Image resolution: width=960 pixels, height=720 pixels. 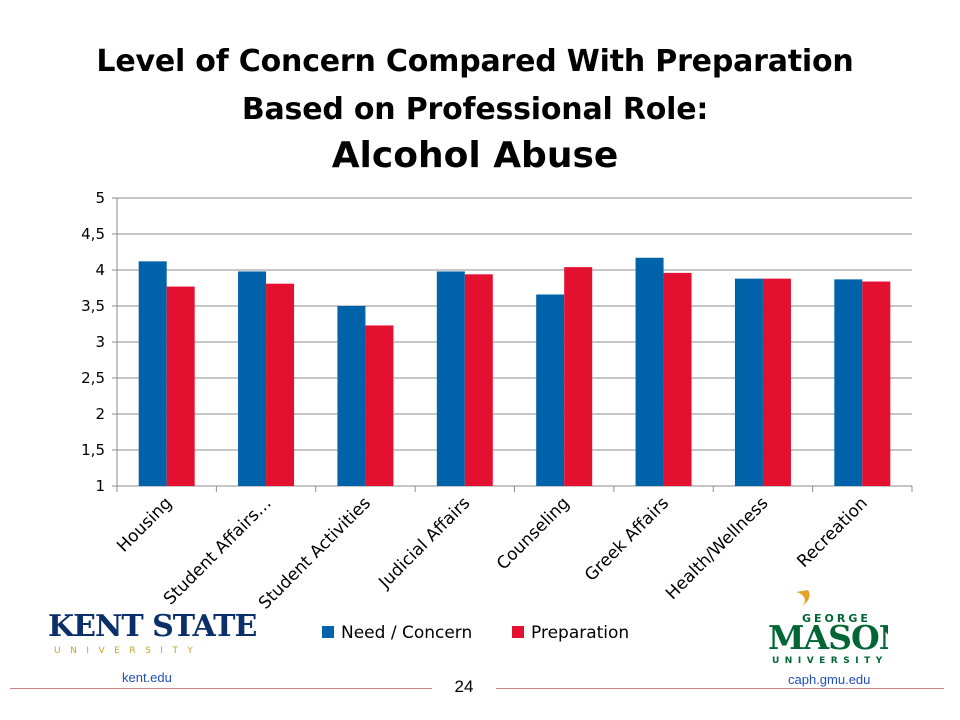 I want to click on legend-label: Preparation, so click(x=580, y=633).